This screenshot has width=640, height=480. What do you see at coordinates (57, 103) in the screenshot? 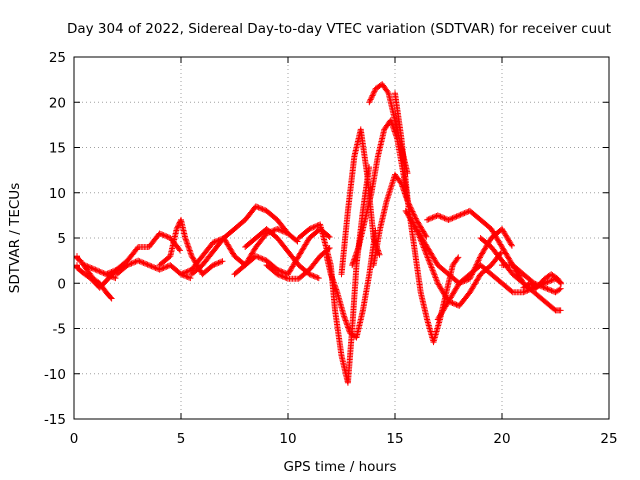
I see `y-tick-label: 20` at bounding box center [57, 103].